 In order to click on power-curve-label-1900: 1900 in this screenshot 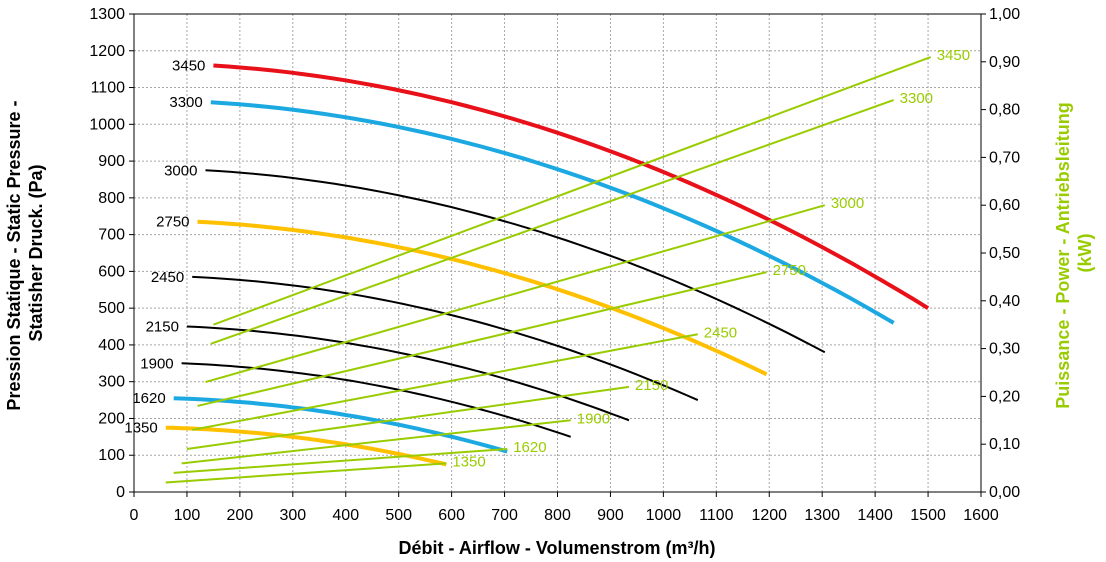, I will do `click(593, 418)`.